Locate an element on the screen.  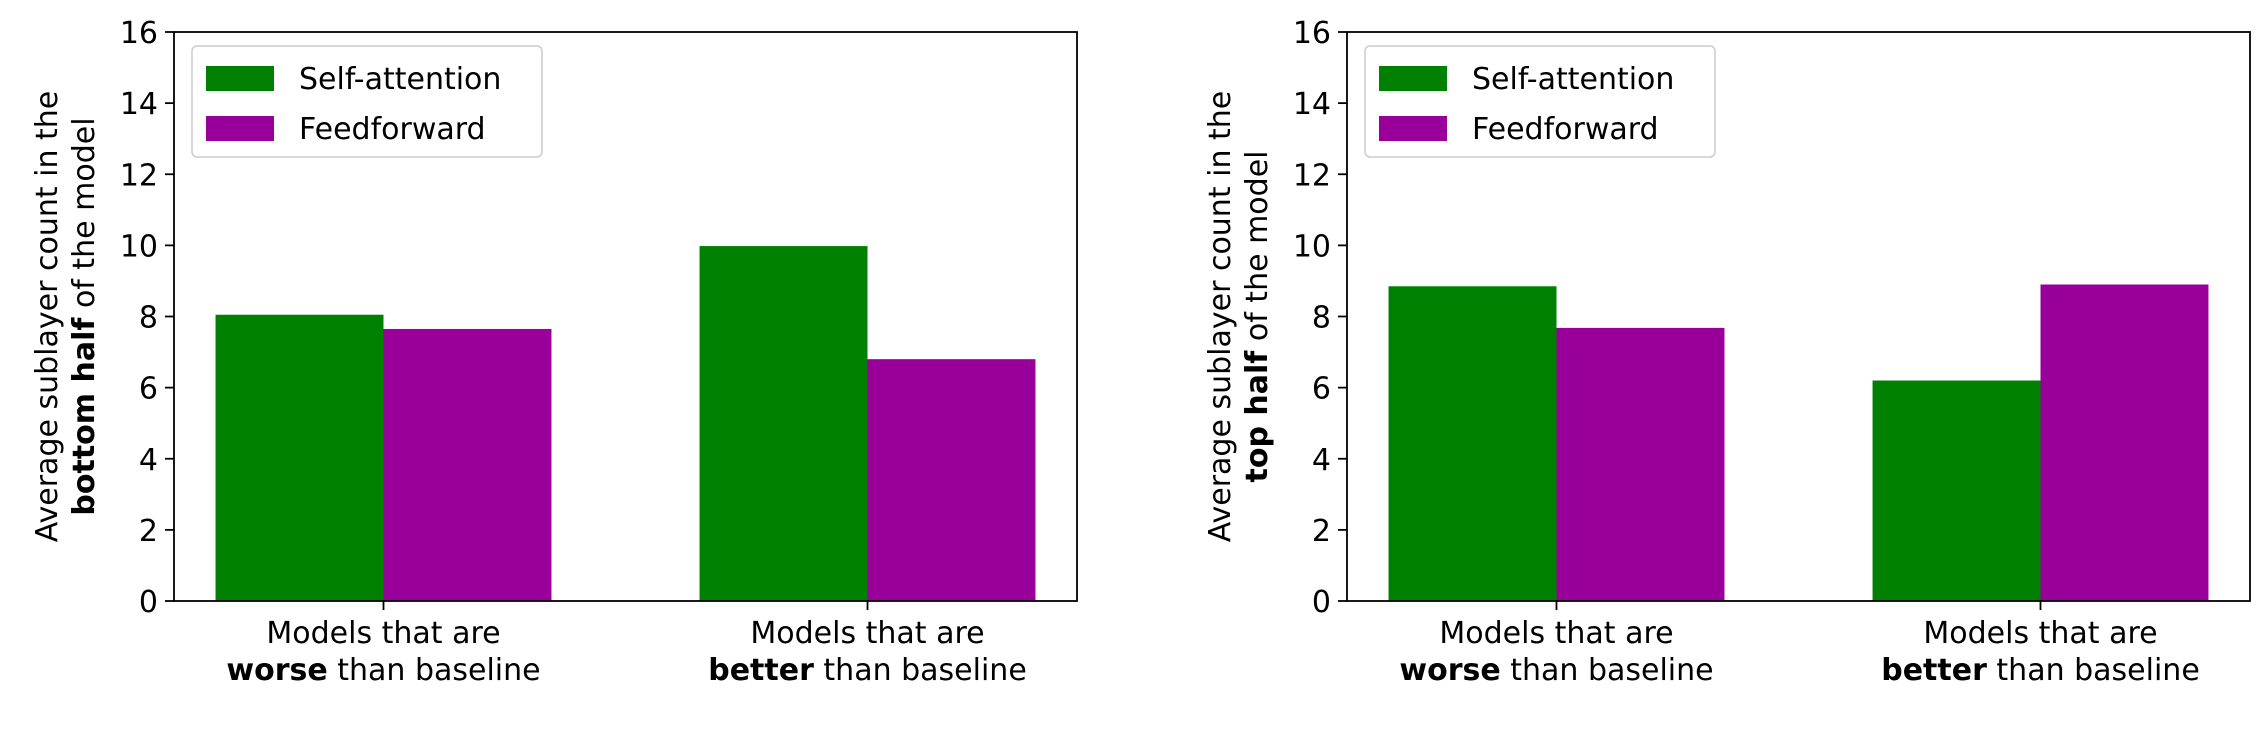
y-axis-label-emphasis: bottom half is located at coordinates (84, 416).